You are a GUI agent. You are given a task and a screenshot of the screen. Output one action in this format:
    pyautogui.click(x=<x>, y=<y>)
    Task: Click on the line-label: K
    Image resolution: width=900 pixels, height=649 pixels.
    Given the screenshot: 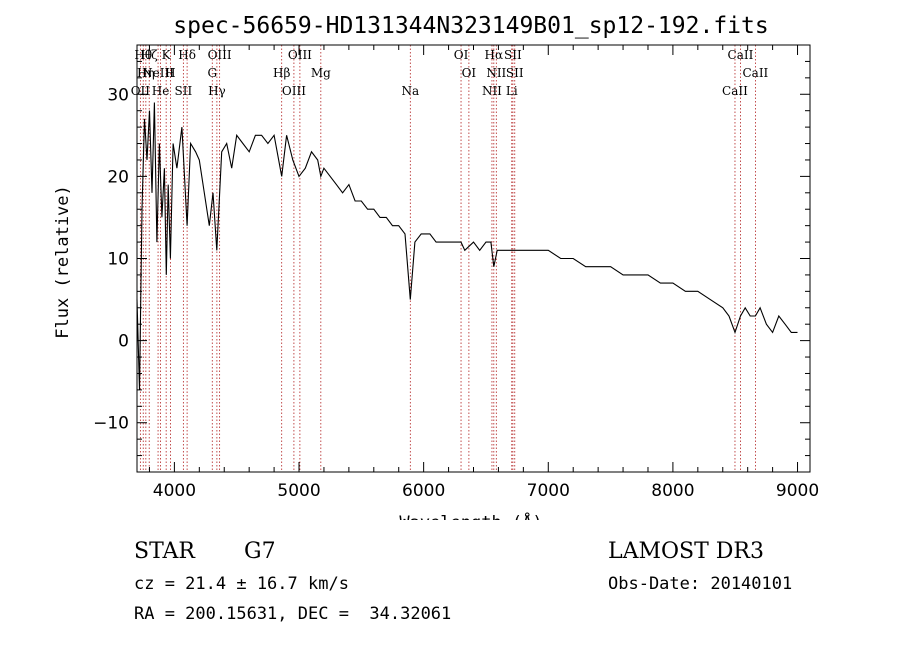 What is the action you would take?
    pyautogui.click(x=167, y=55)
    